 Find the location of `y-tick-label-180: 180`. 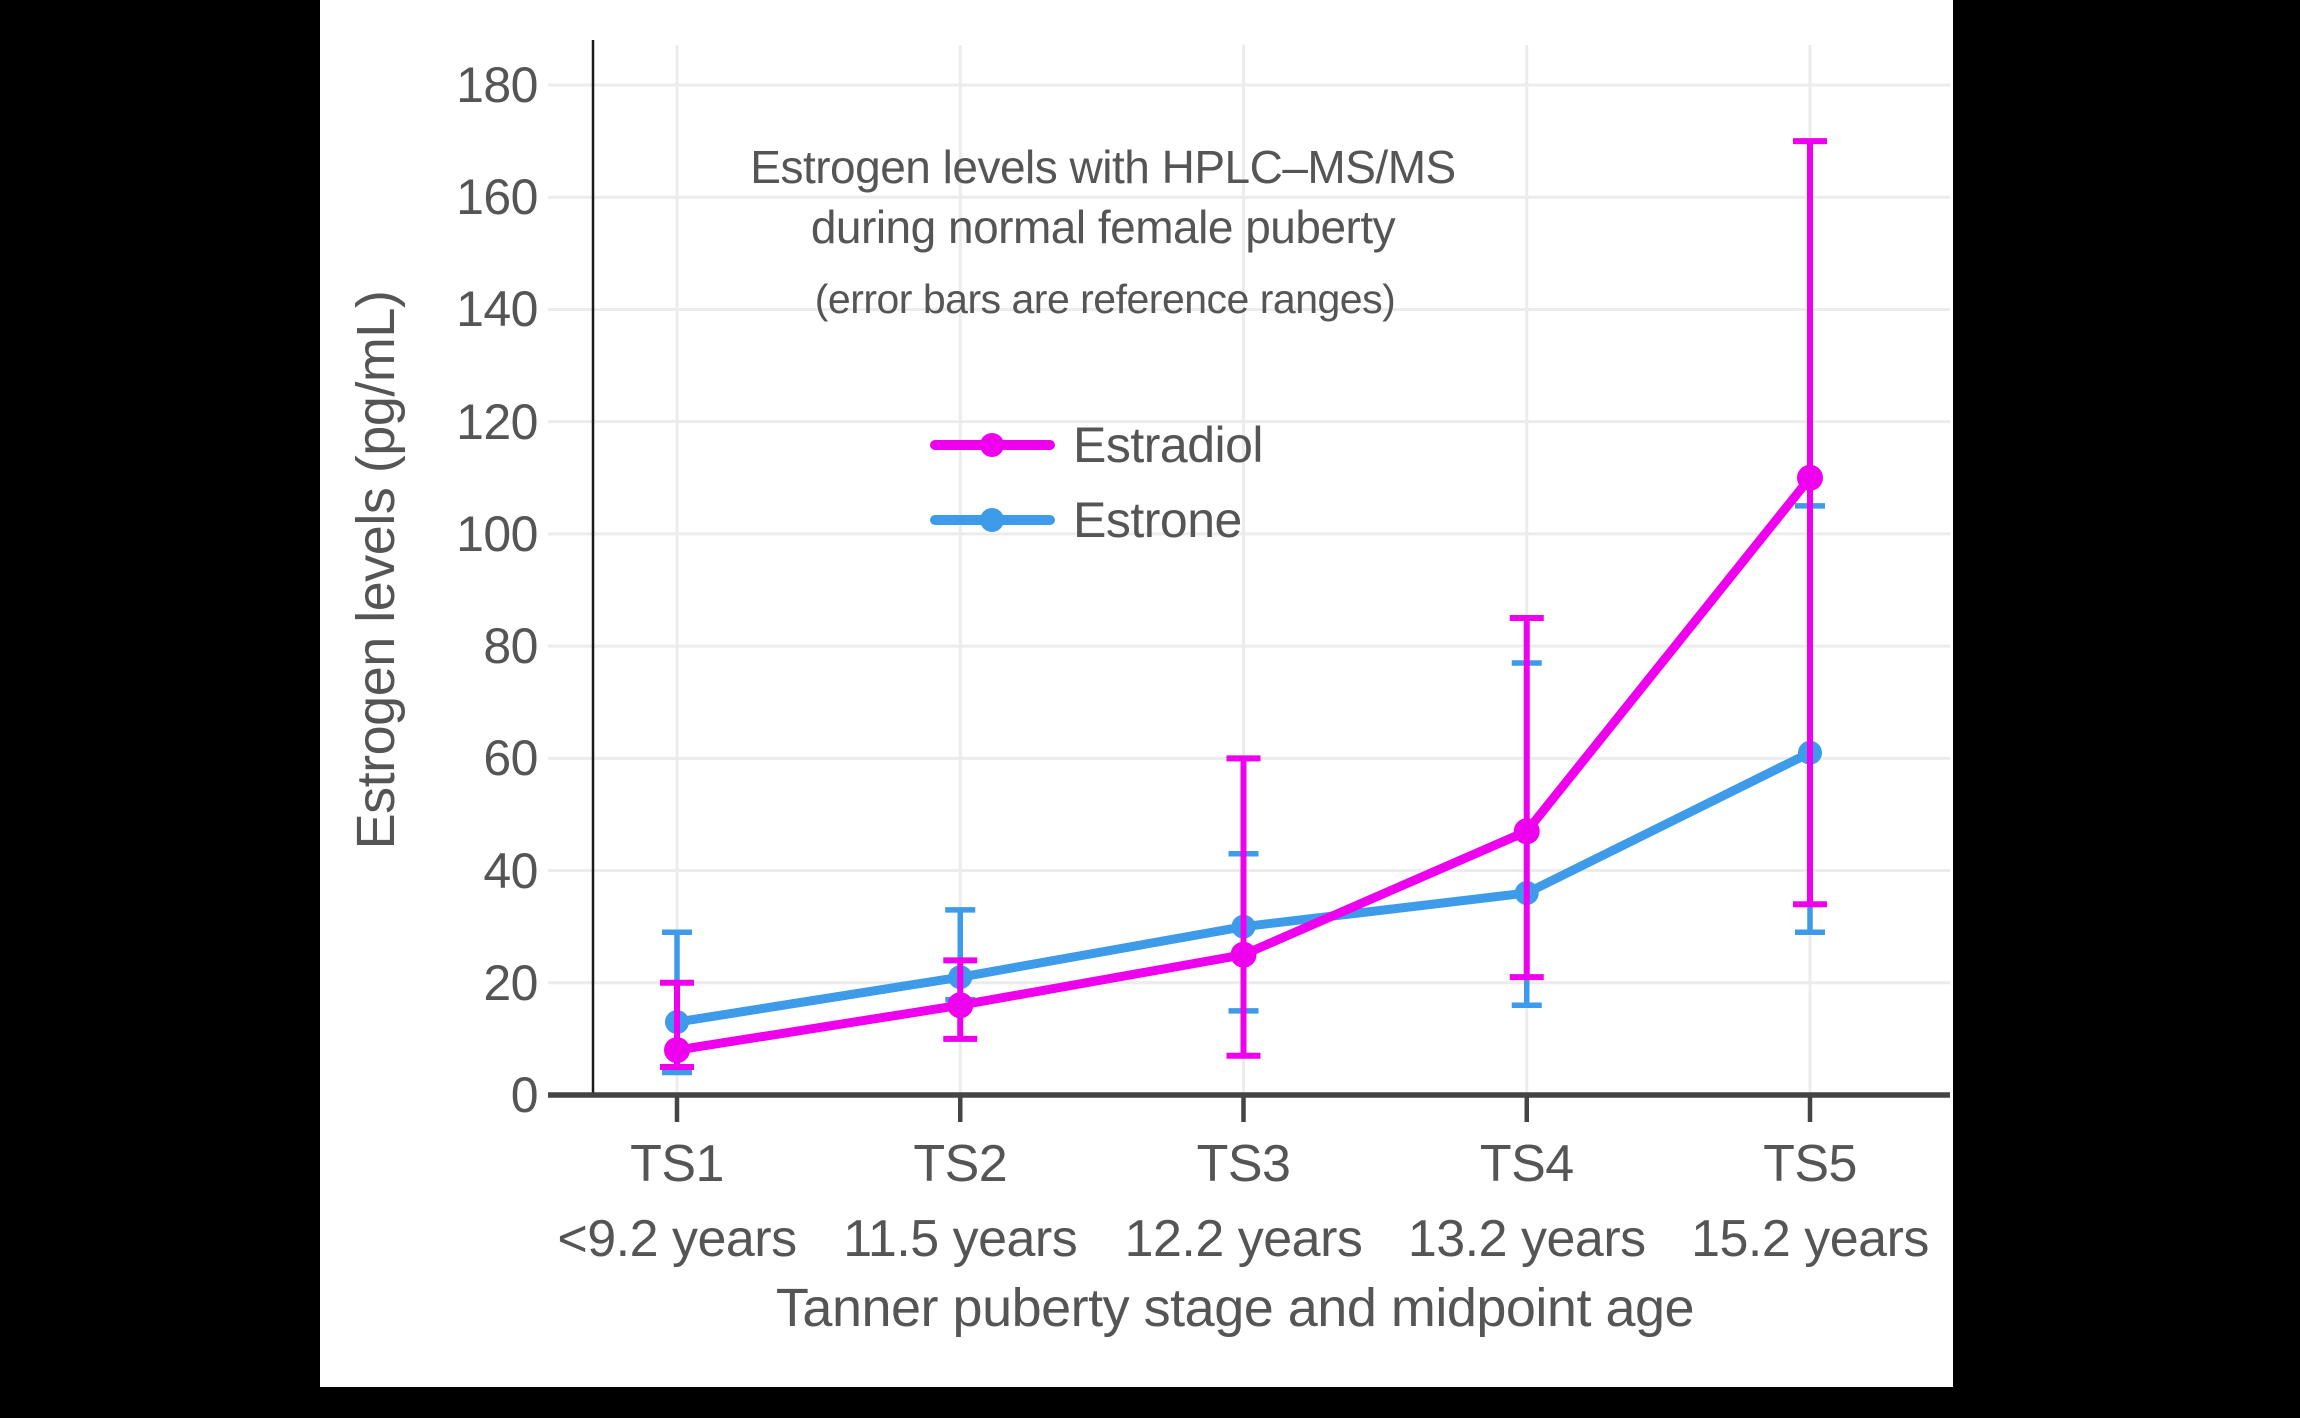

y-tick-label-180: 180 is located at coordinates (497, 85).